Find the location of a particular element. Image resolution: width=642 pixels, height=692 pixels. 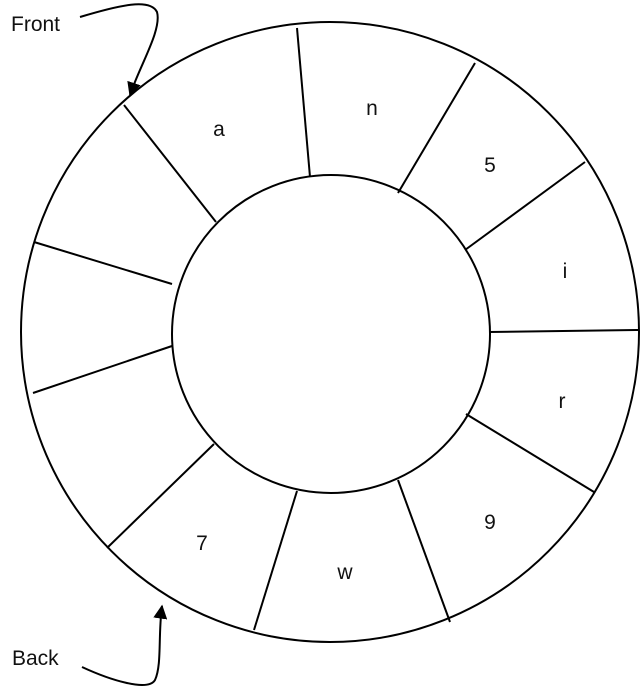

back-pointer: Back is located at coordinates (90, 645).